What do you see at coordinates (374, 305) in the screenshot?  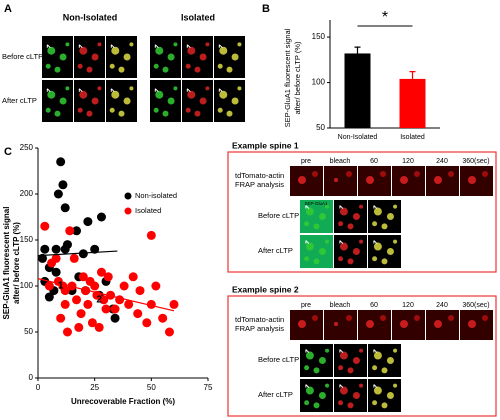 I see `time-label: 60` at bounding box center [374, 305].